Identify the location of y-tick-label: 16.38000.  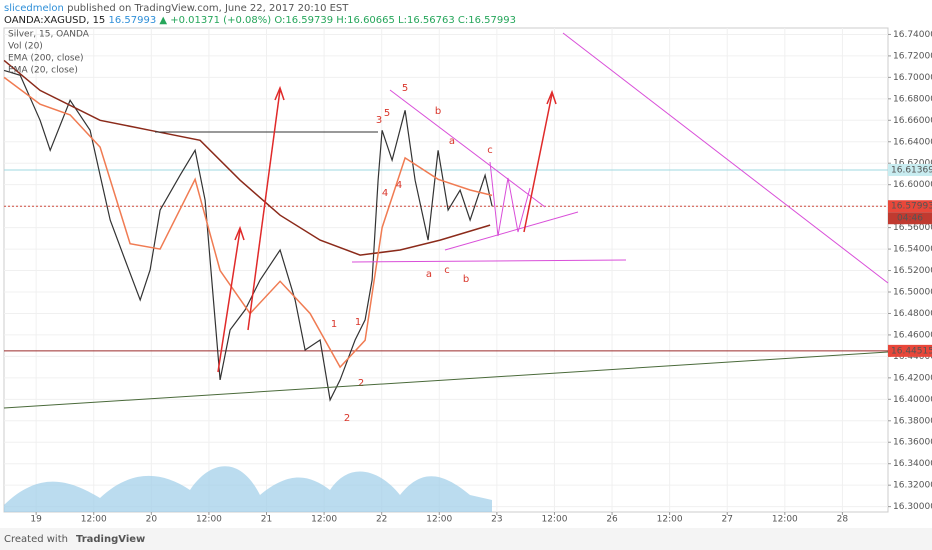
(912, 421).